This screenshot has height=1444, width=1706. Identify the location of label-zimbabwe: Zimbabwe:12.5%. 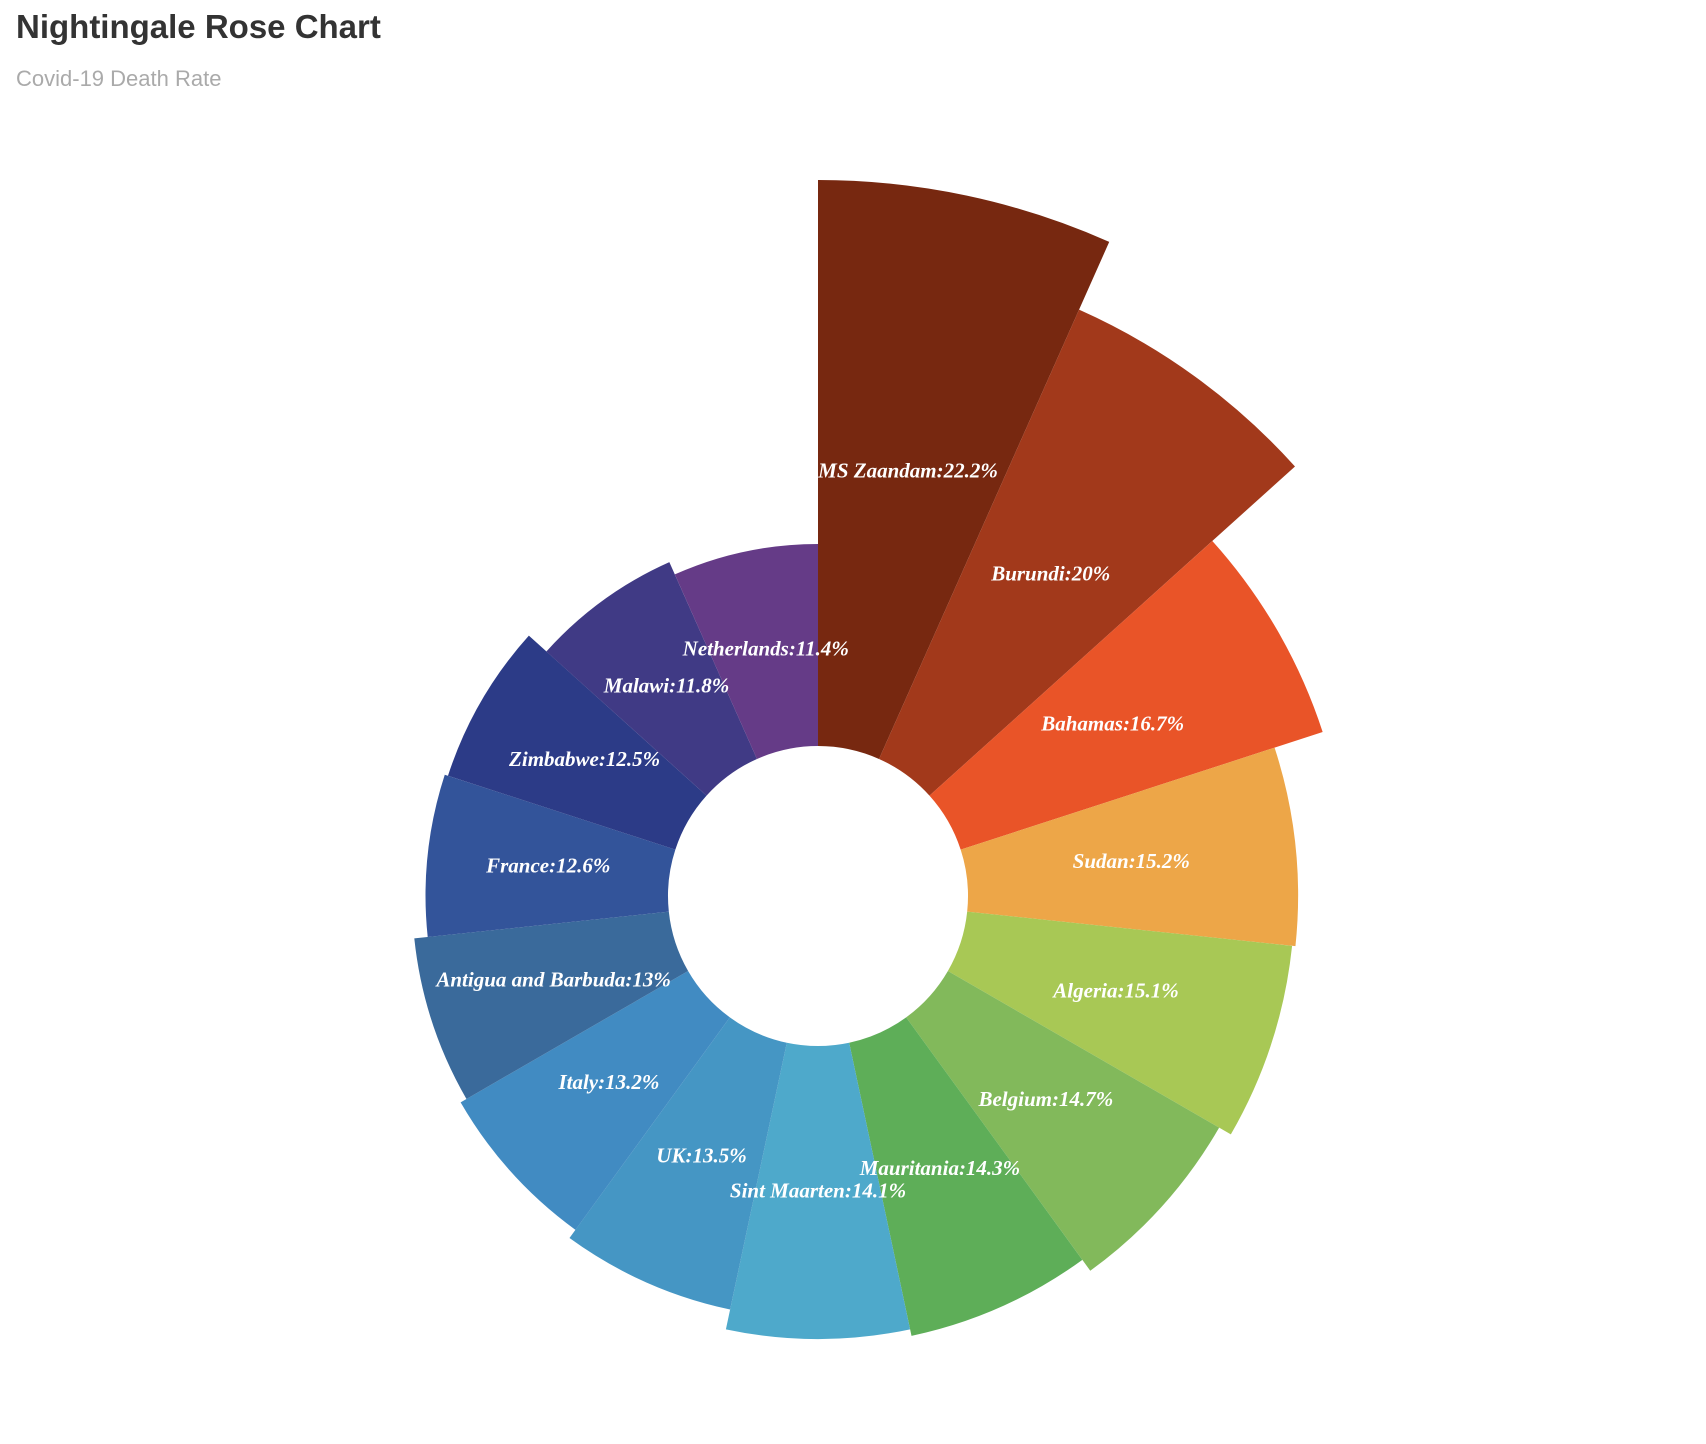
(584, 759).